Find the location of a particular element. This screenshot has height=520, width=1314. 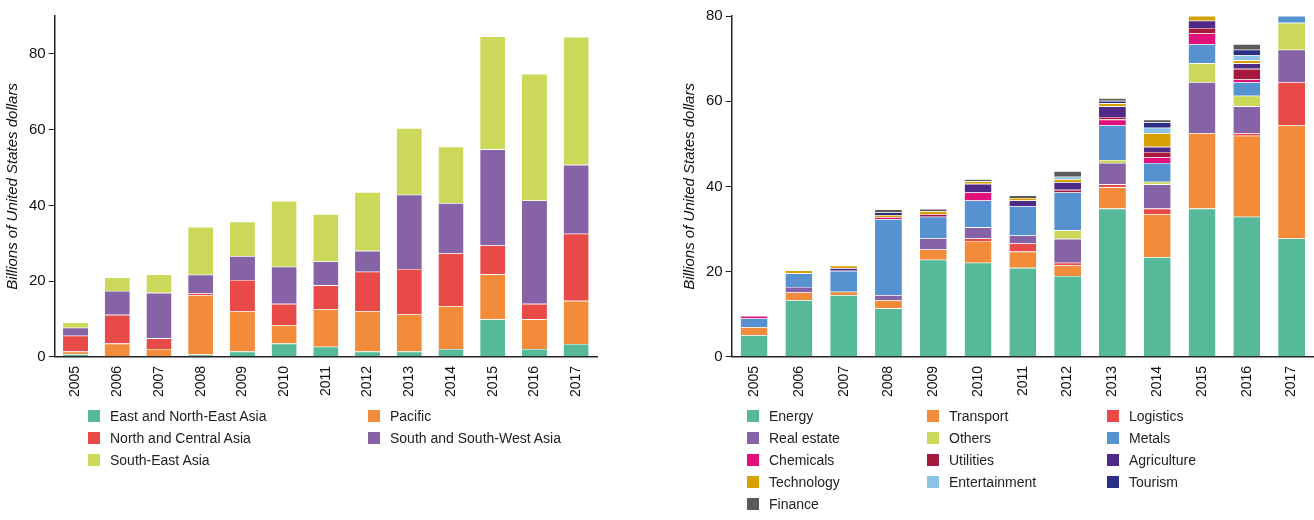

legend-label: North and Central Asia is located at coordinates (180, 438).